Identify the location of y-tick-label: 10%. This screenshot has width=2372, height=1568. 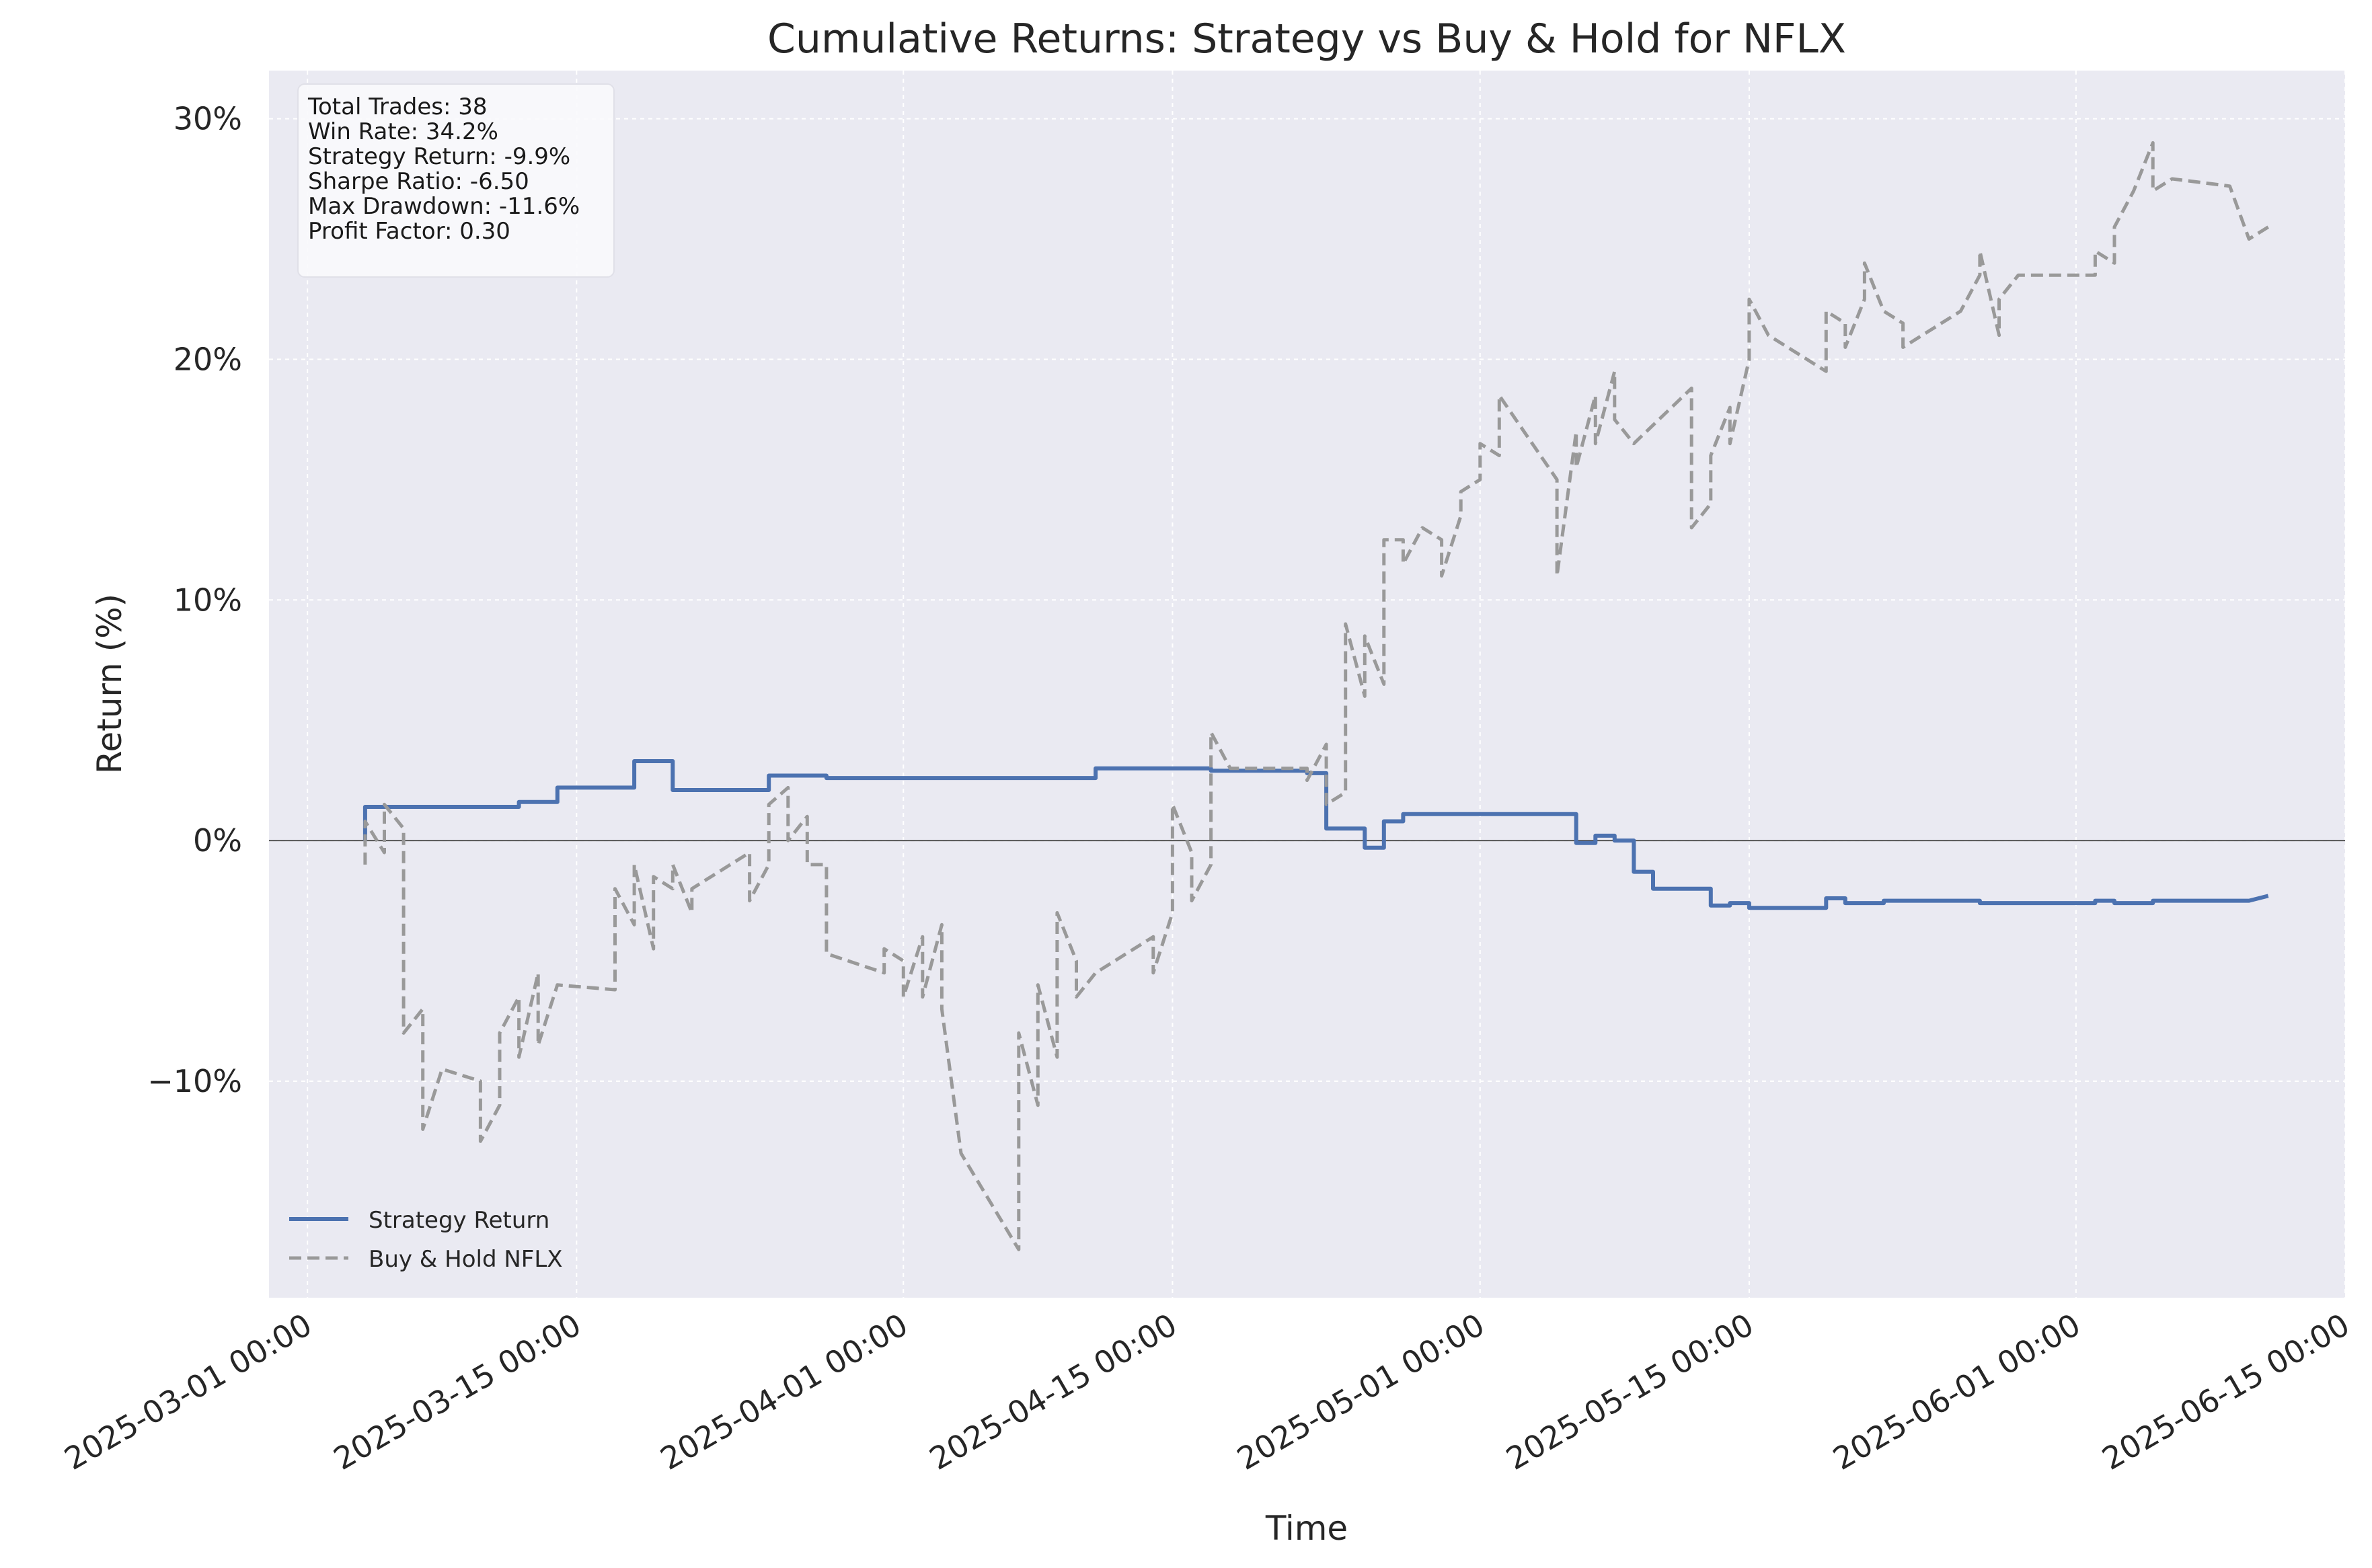
(208, 600).